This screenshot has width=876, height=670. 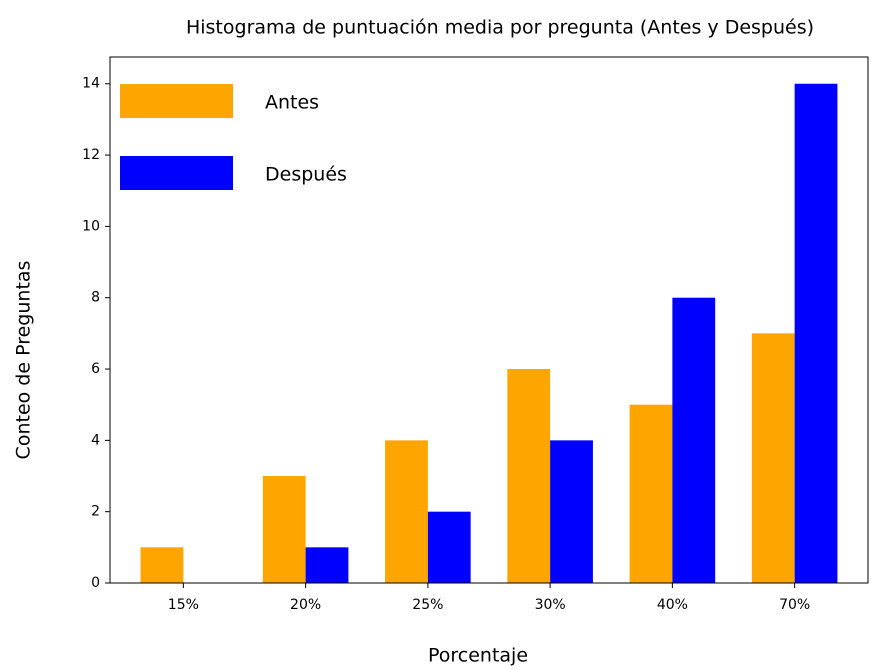 I want to click on y-axis-label: Conteo de Preguntas, so click(x=24, y=360).